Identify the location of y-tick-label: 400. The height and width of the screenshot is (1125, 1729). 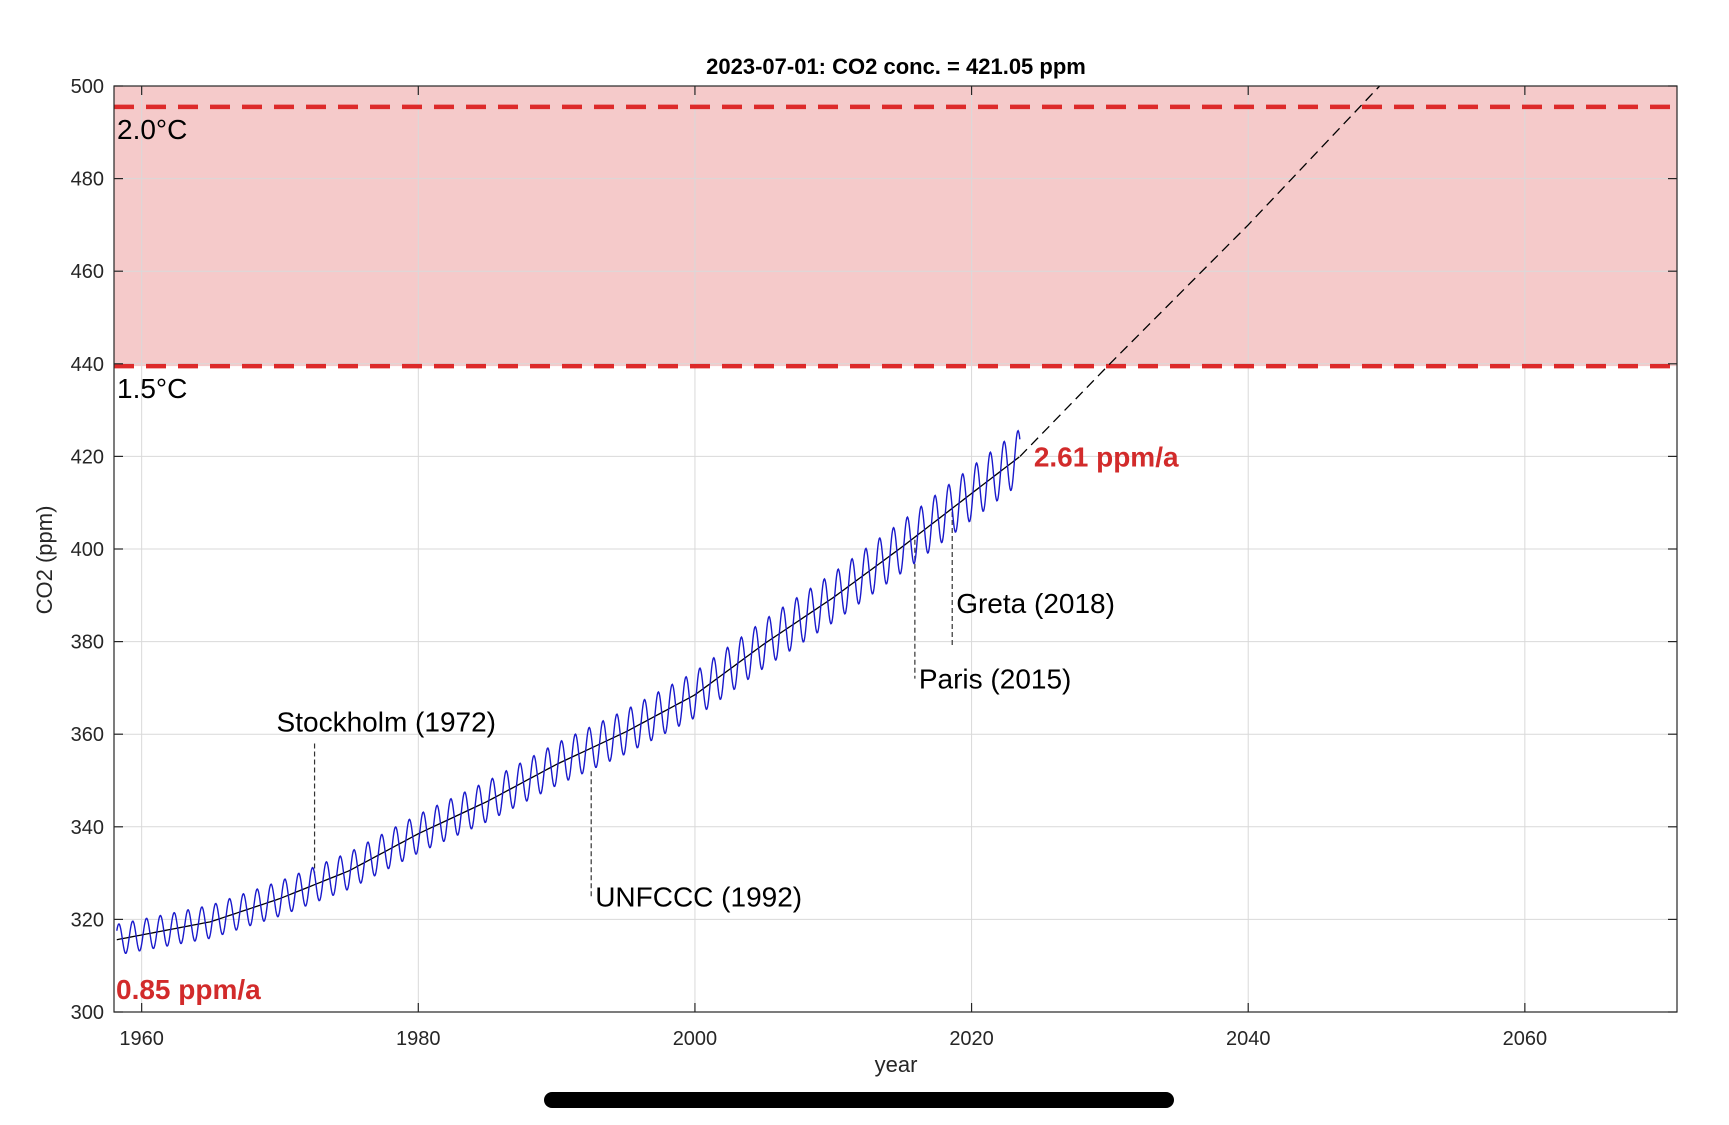
(87, 550).